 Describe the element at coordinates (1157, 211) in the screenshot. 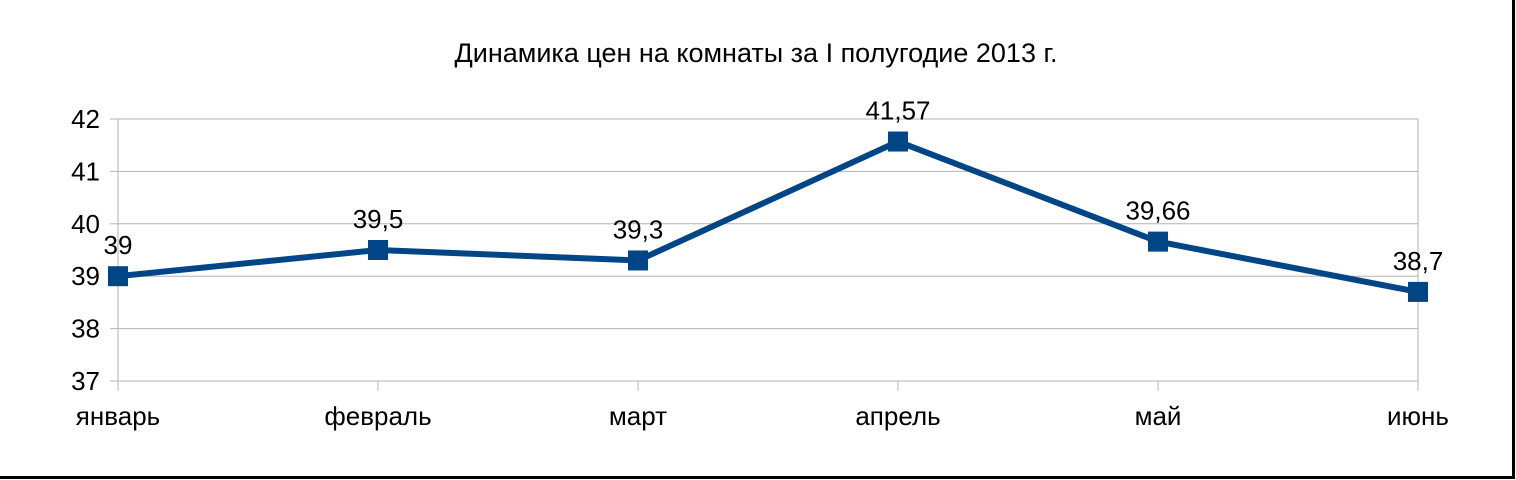

I see `data-label: 39,66` at that location.